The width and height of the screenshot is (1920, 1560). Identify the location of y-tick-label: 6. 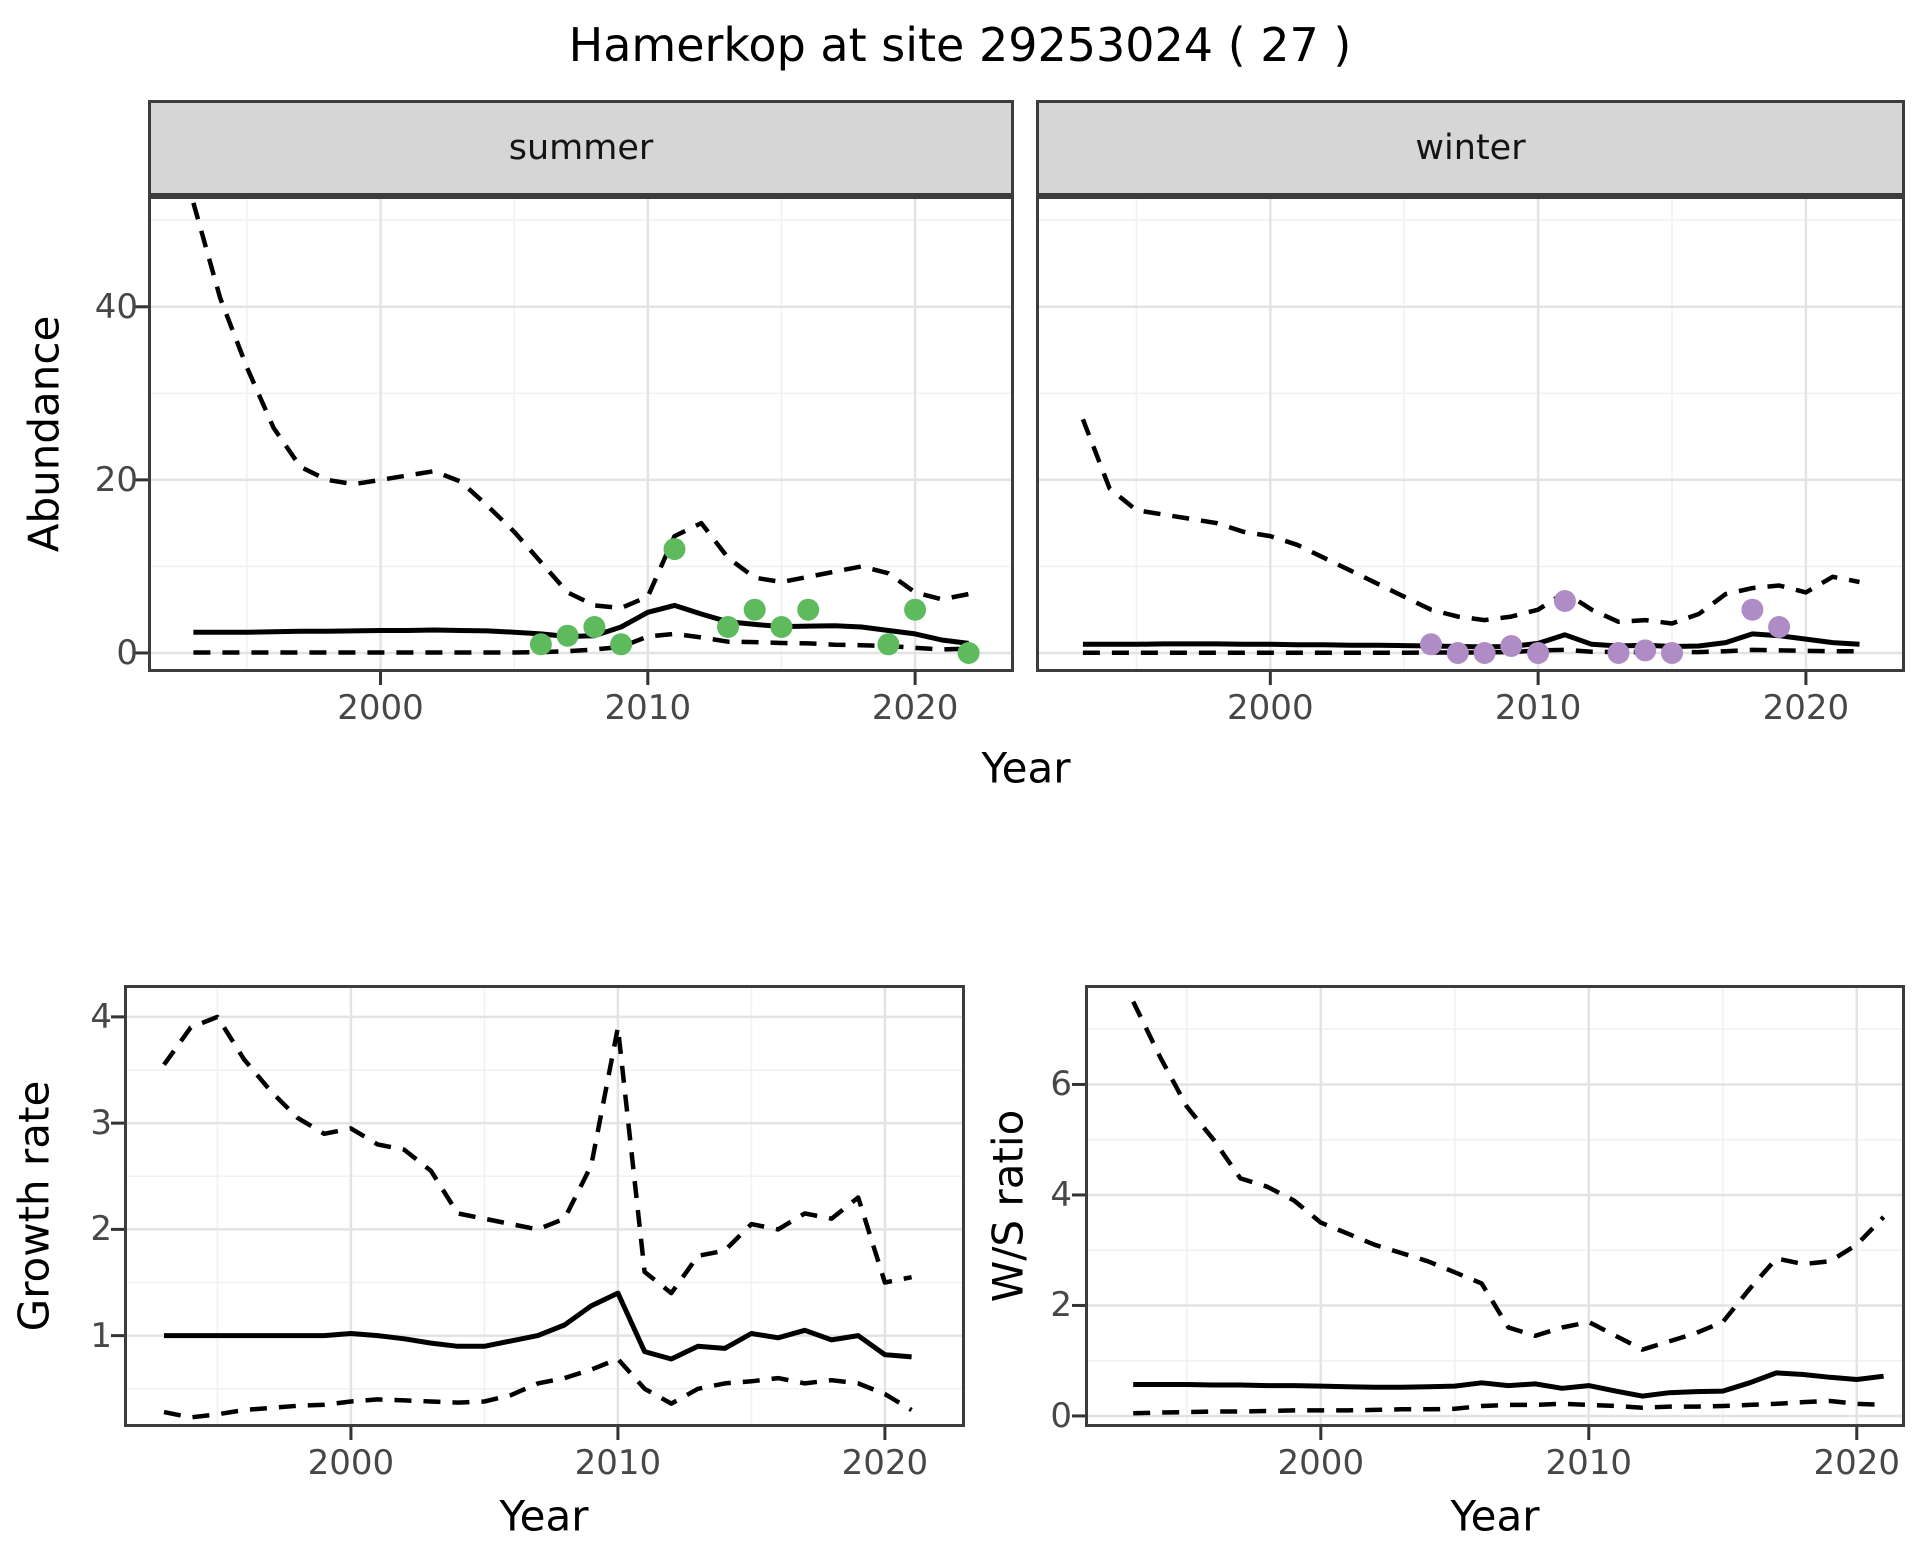
(1061, 1084).